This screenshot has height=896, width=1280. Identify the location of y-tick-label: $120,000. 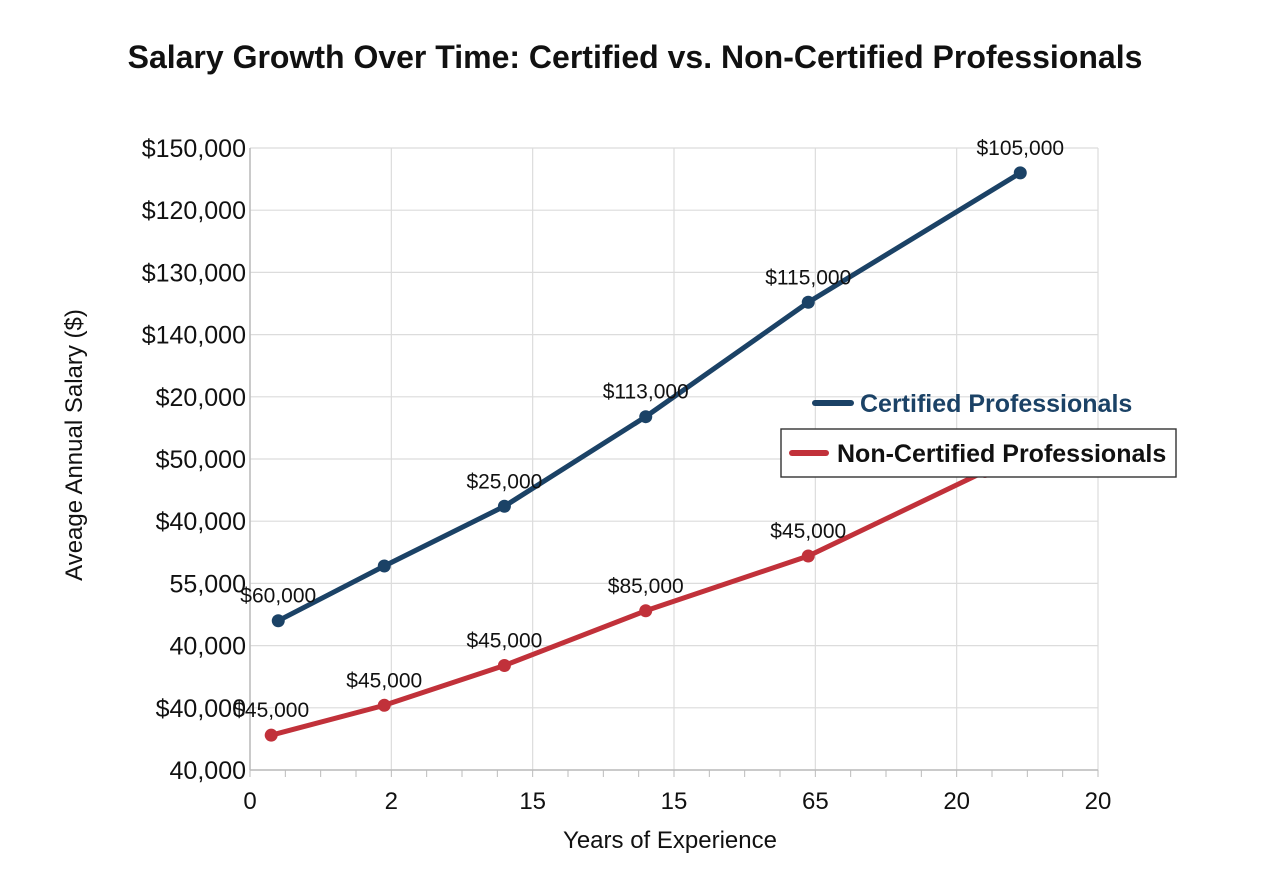
(194, 211).